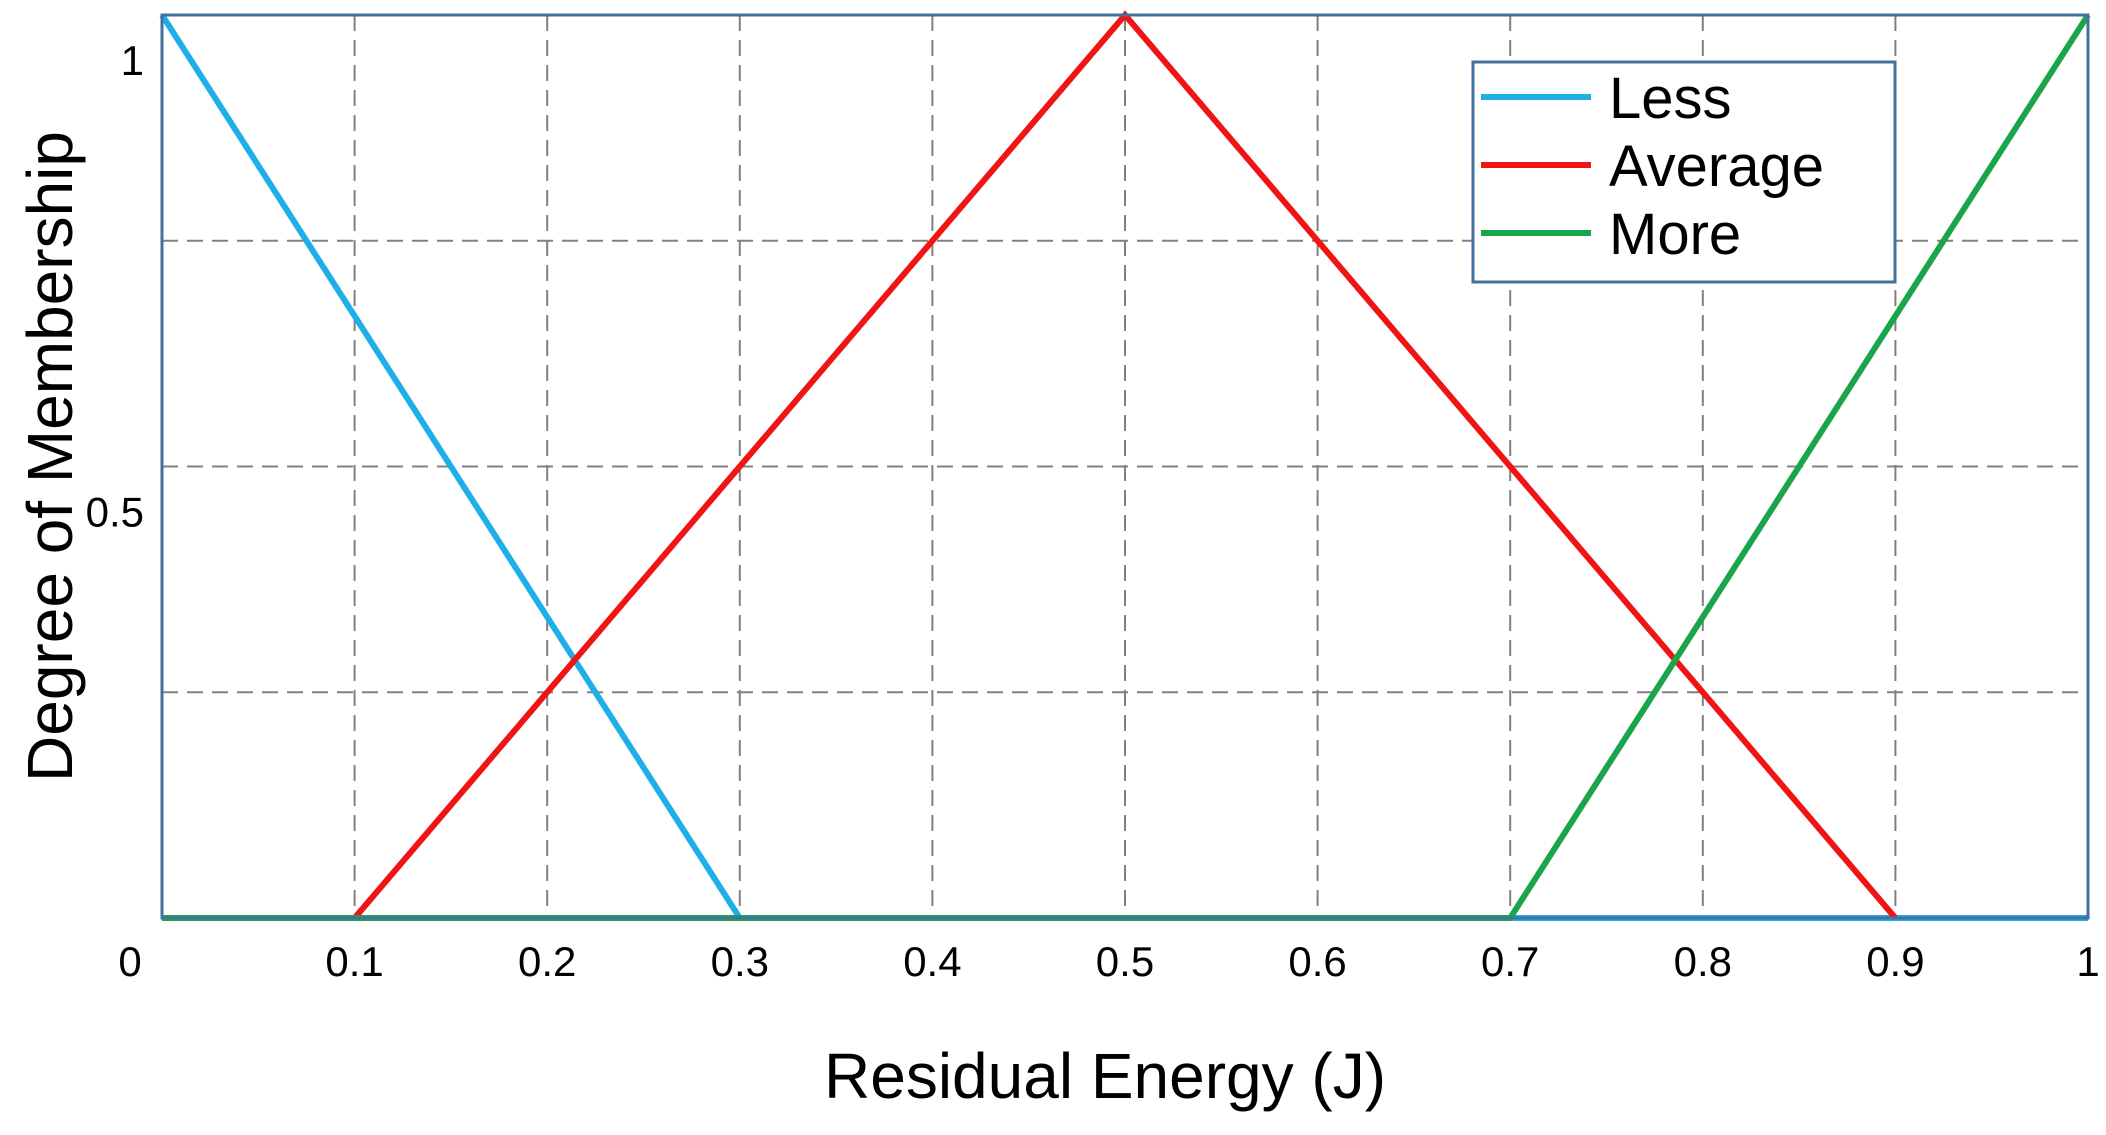 This screenshot has height=1135, width=2106. What do you see at coordinates (115, 286) in the screenshot?
I see `y-tick-labels: 0.51` at bounding box center [115, 286].